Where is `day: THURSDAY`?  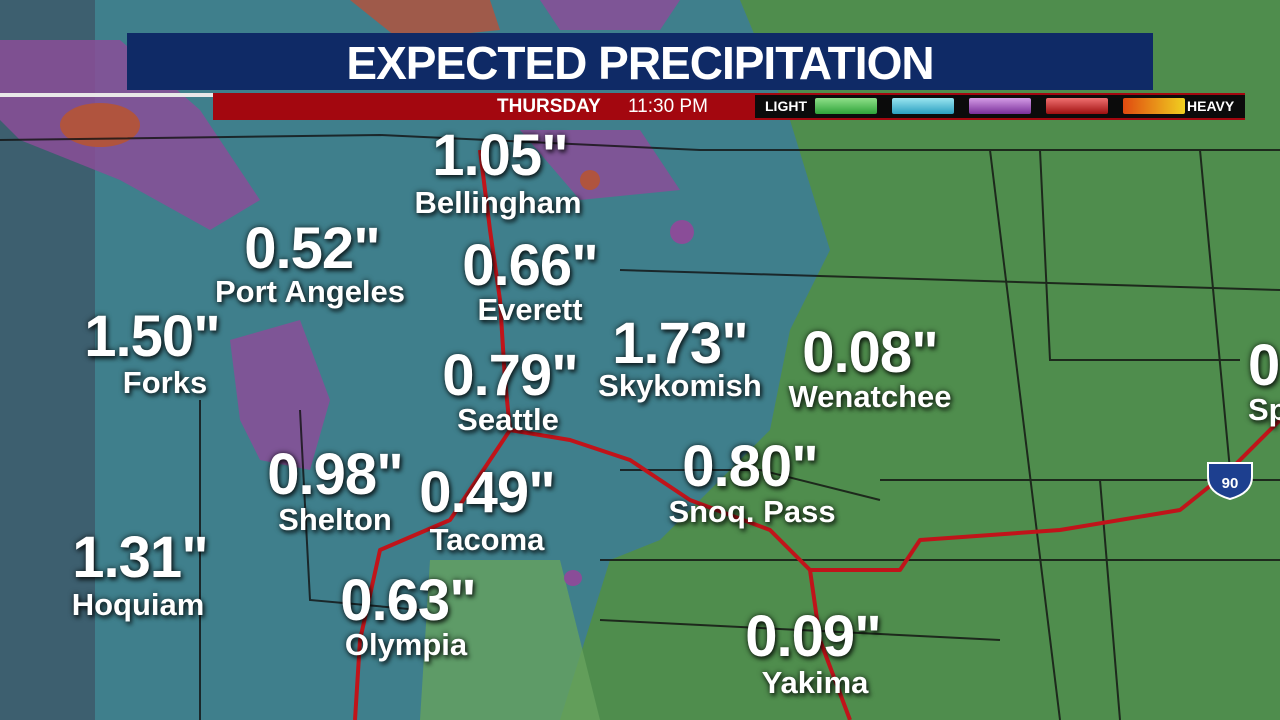
day: THURSDAY is located at coordinates (549, 106).